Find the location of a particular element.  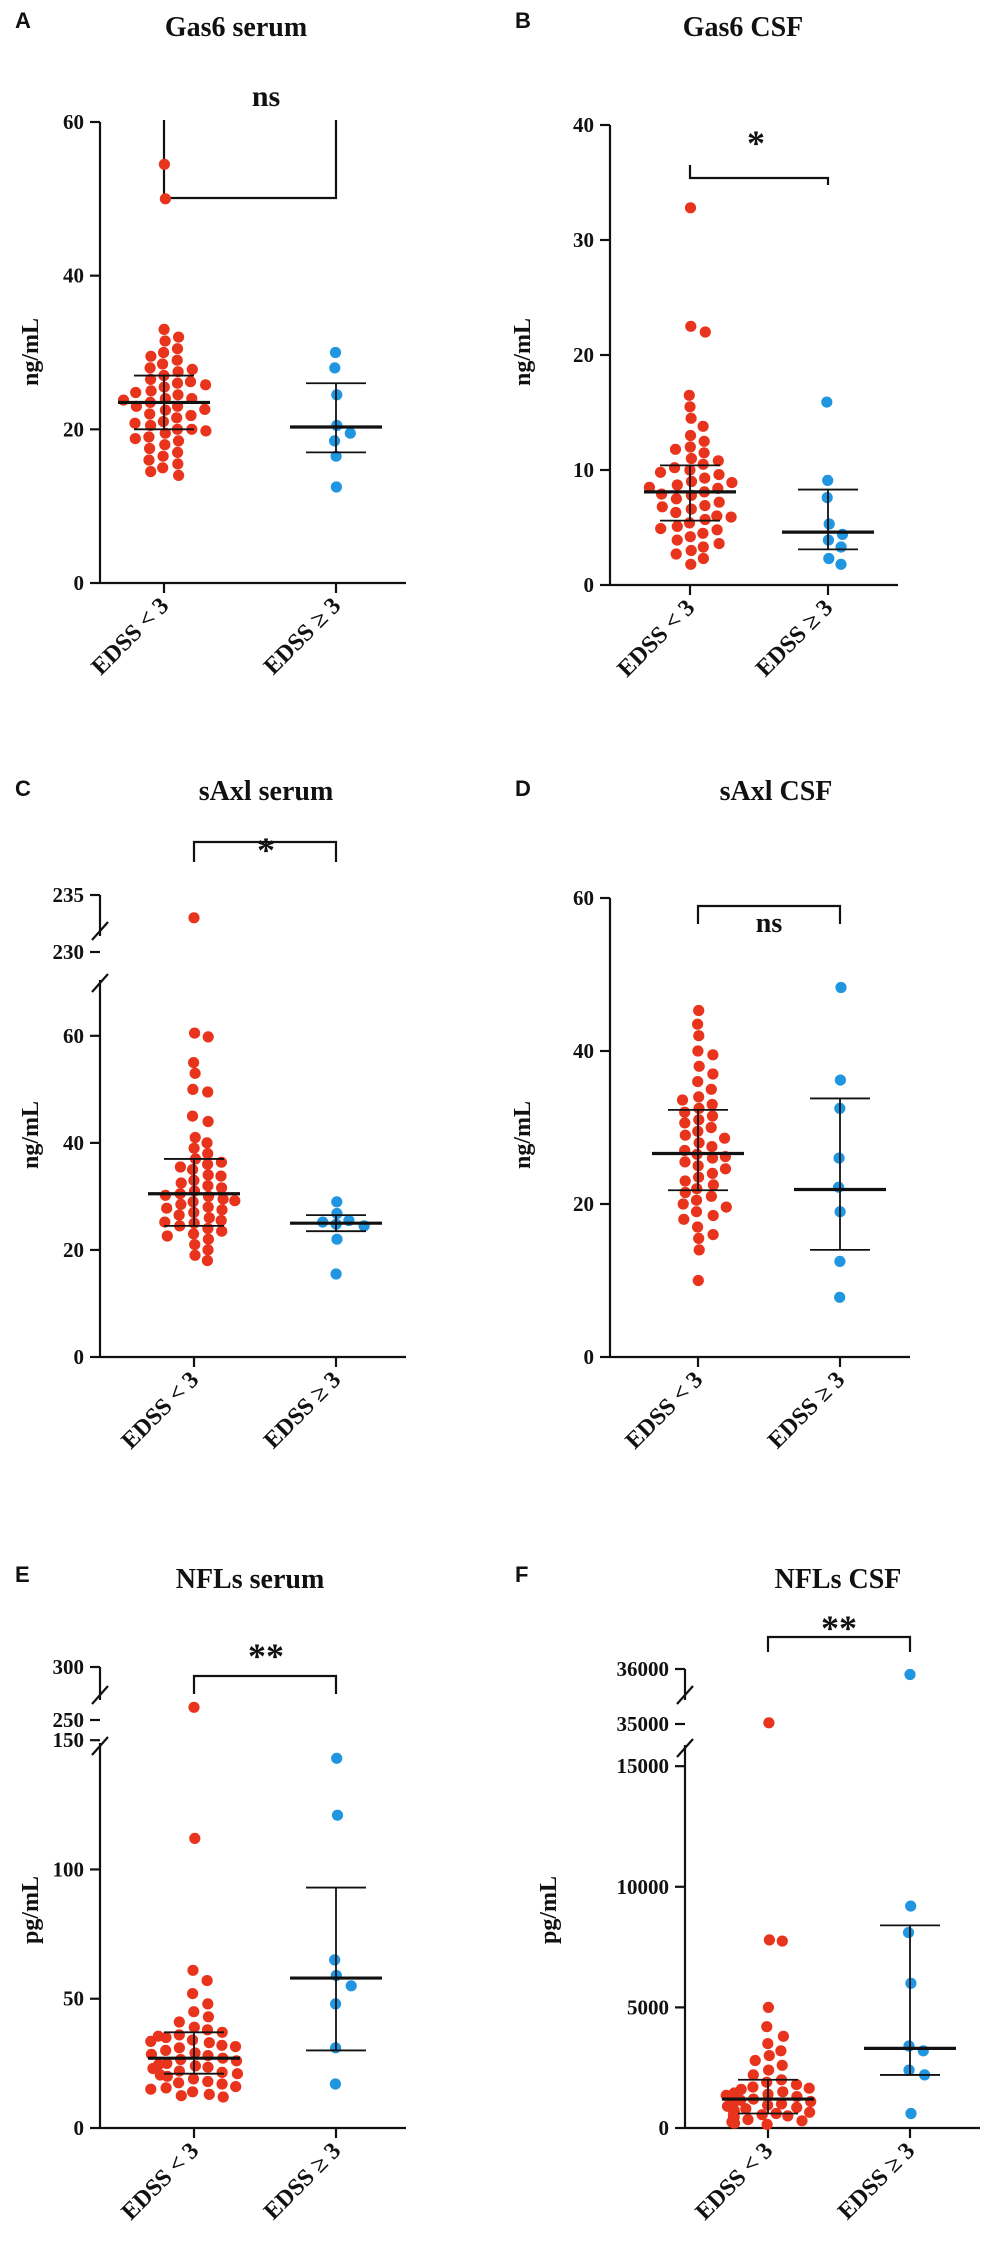

y-axis-label: ng/mL is located at coordinates (31, 1135).